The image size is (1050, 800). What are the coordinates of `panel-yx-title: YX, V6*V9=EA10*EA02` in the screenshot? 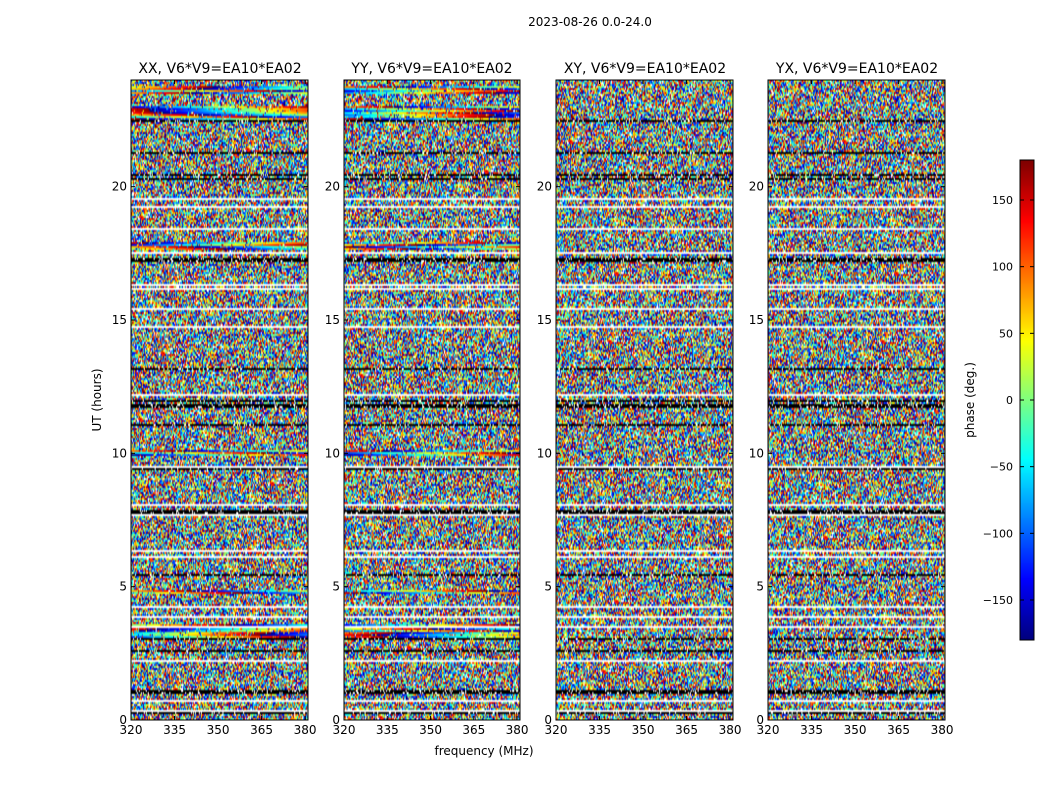 It's located at (856, 69).